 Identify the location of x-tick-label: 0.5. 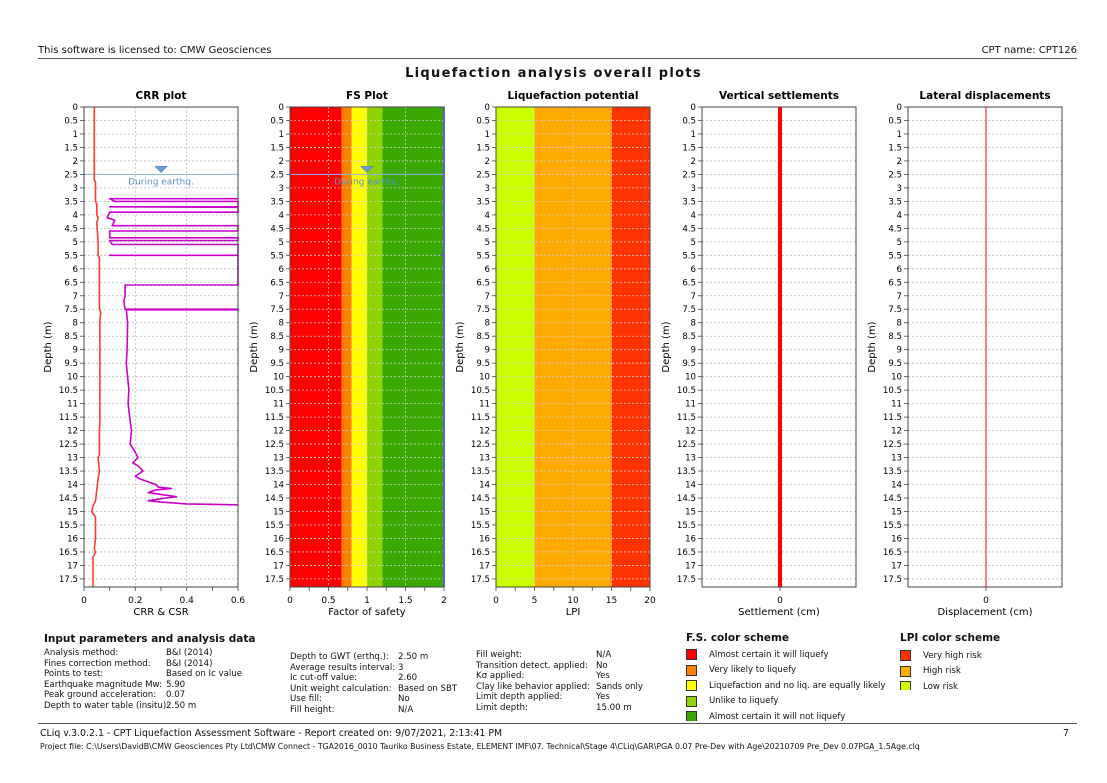
(328, 601).